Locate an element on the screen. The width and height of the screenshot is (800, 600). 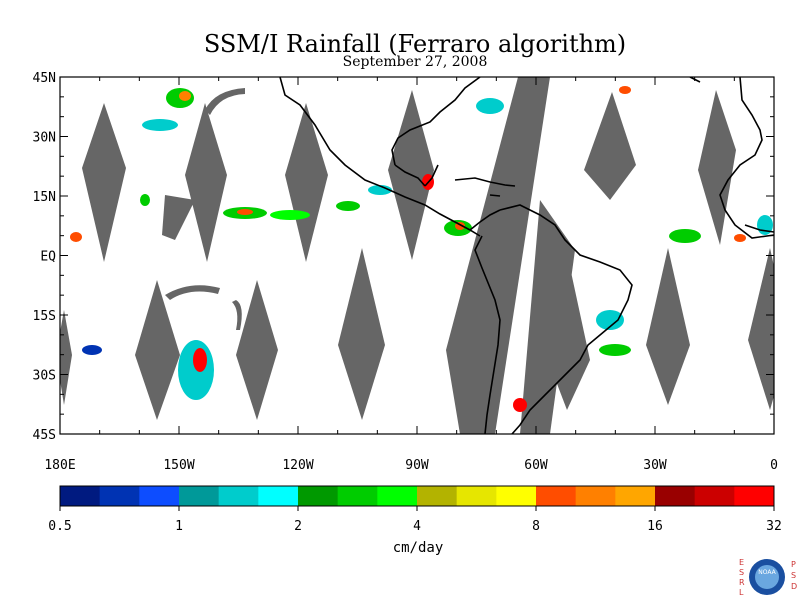
latitude-labels: 45N 30N 15N EQ 15S 30S 45S is located at coordinates (45, 257).